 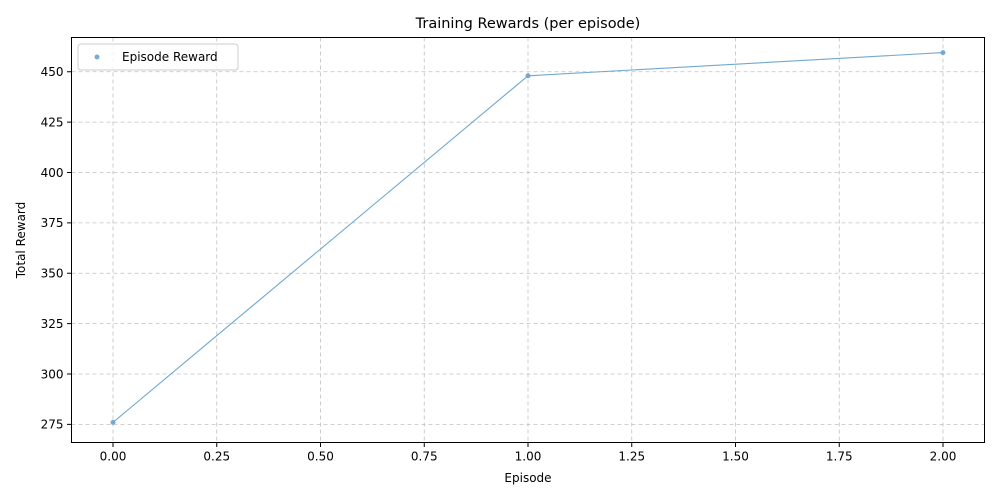 What do you see at coordinates (52, 374) in the screenshot?
I see `y-tick-label: 300` at bounding box center [52, 374].